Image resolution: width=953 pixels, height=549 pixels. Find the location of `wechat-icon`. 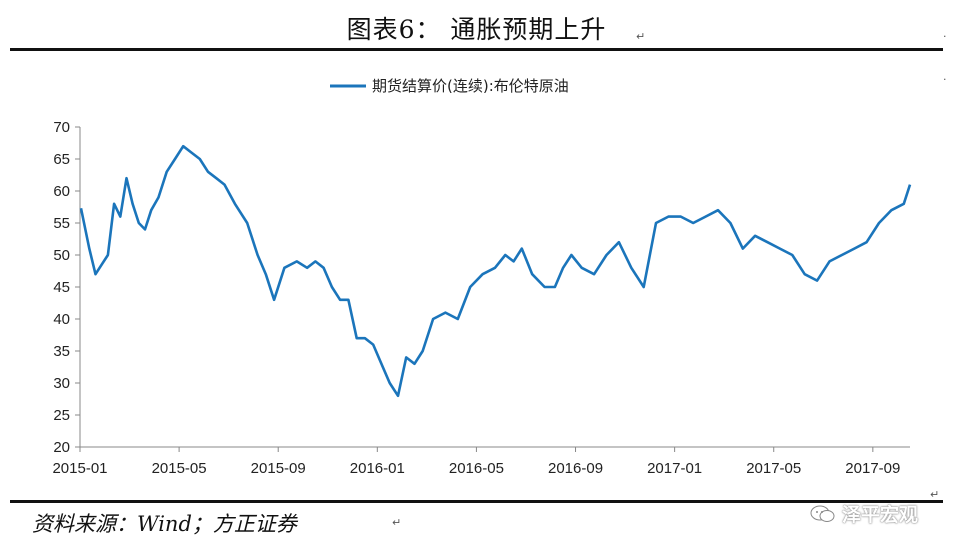

wechat-icon is located at coordinates (822, 513).